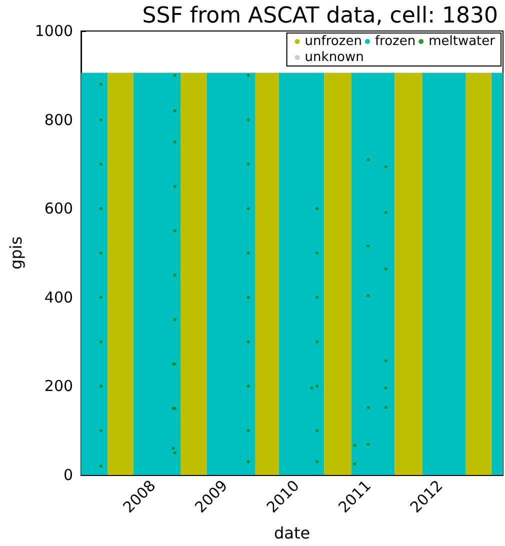 This screenshot has height=546, width=505. I want to click on y-tick-label: 400, so click(59, 297).